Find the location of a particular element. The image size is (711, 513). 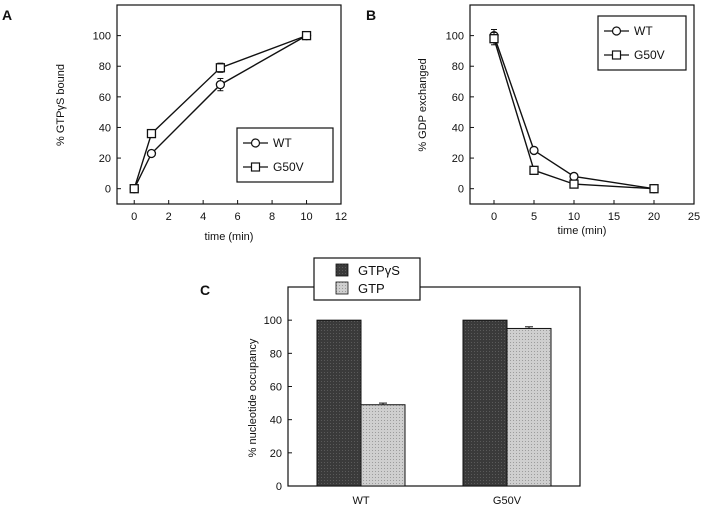

panel-b-xtick-label: 5 is located at coordinates (534, 217).